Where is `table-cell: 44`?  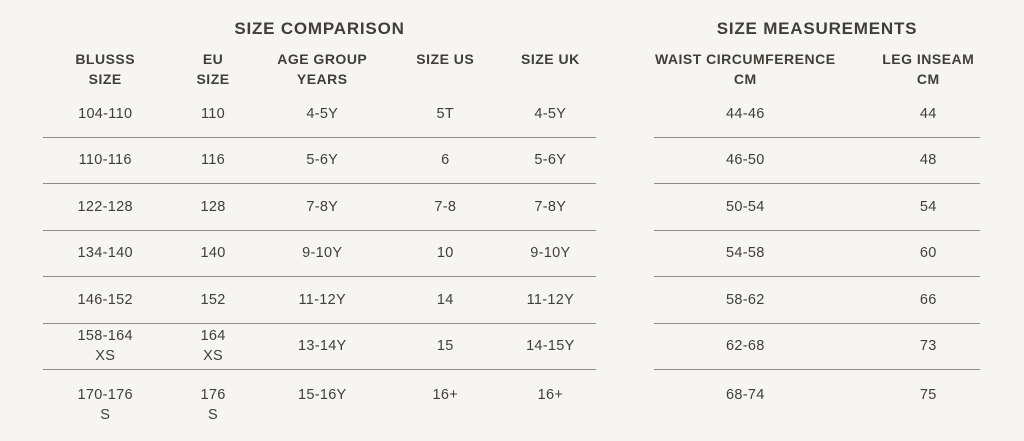 table-cell: 44 is located at coordinates (928, 113).